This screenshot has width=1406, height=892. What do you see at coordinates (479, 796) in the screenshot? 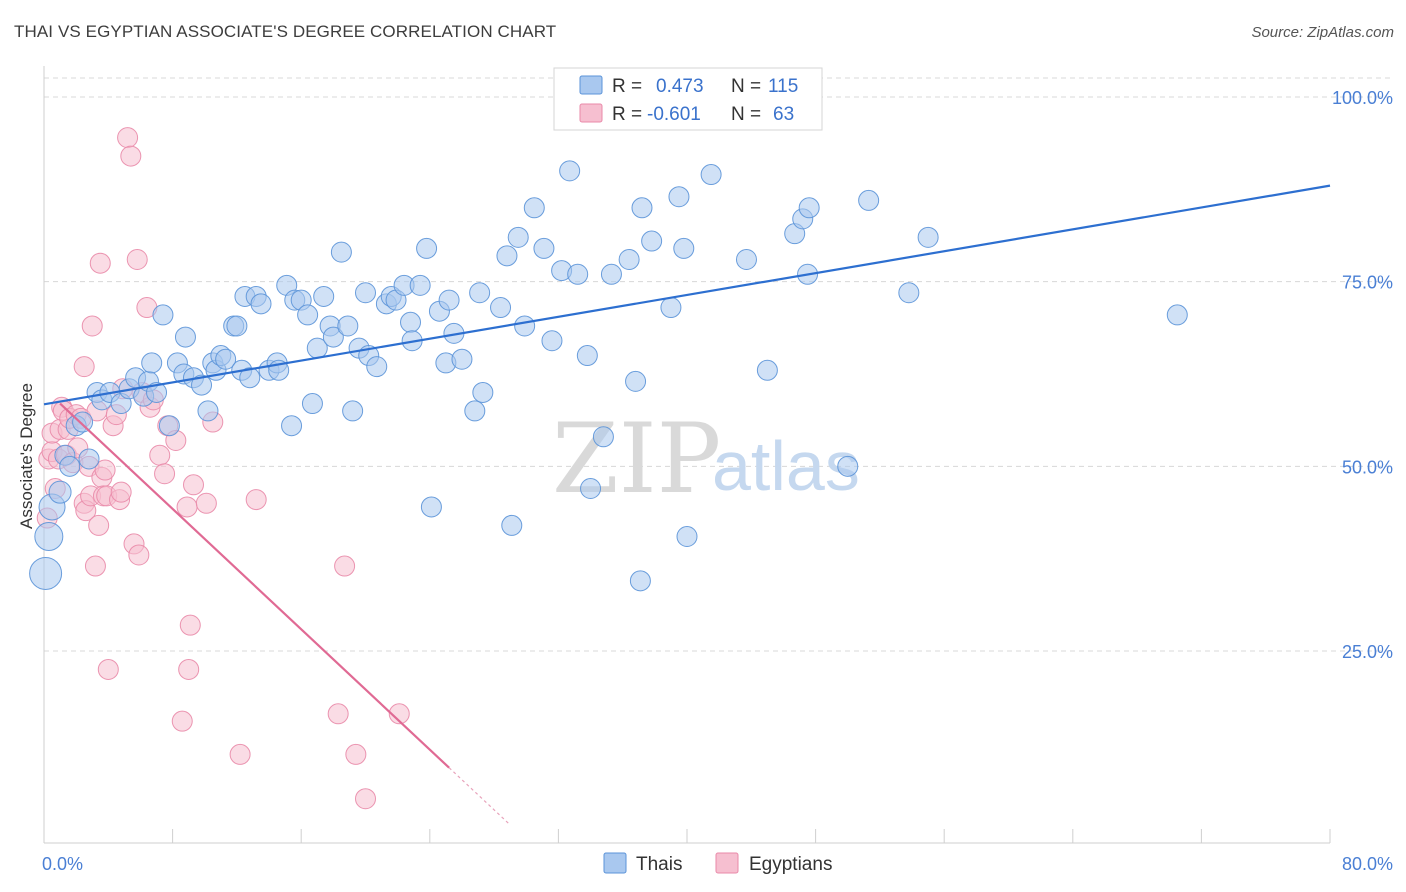
I see `trend-line-egyptians-extension` at bounding box center [479, 796].